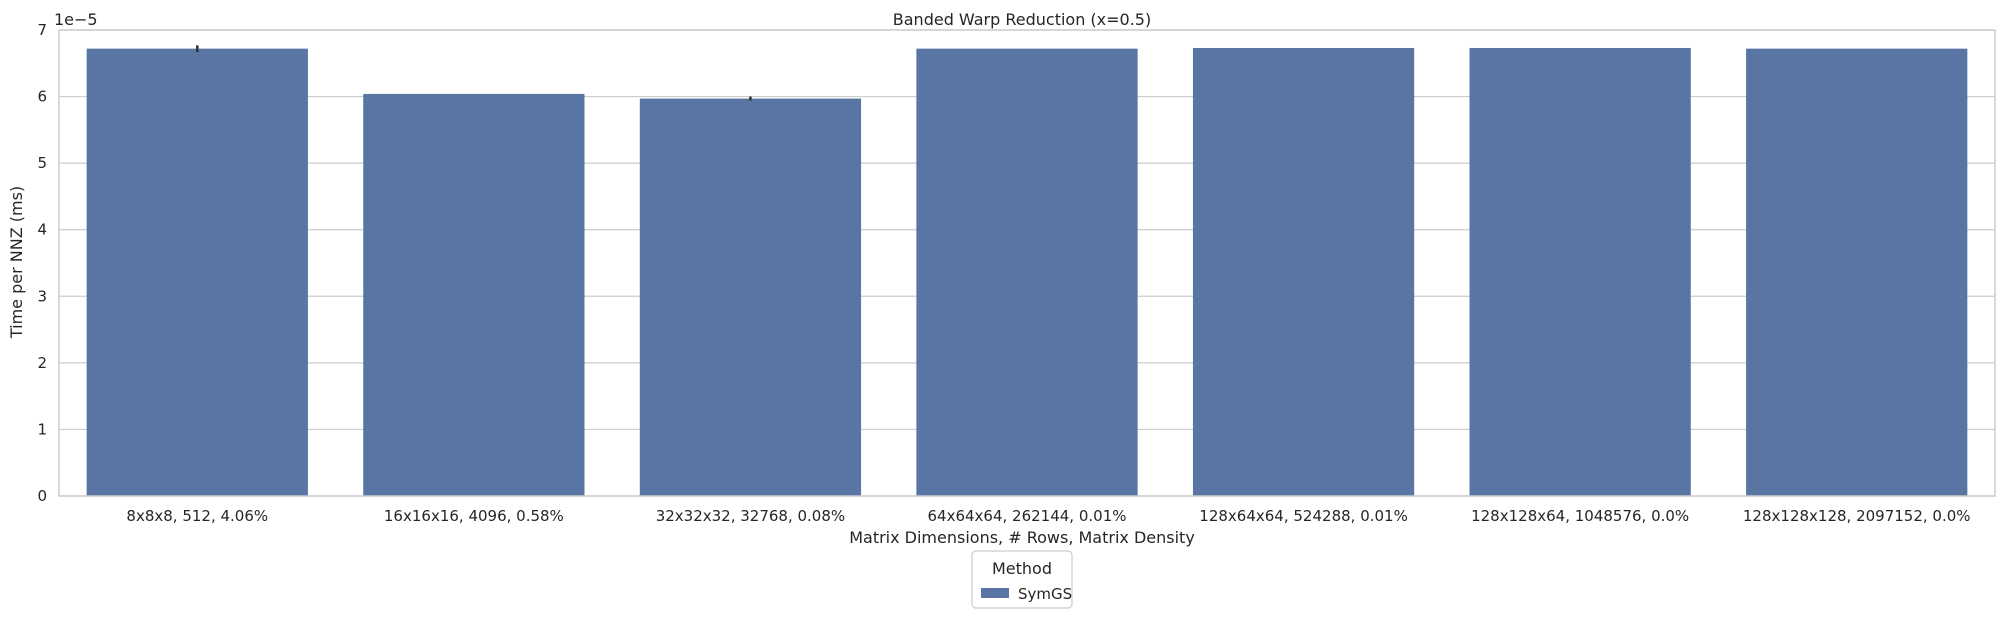 Image resolution: width=2004 pixels, height=620 pixels. Describe the element at coordinates (42, 296) in the screenshot. I see `y-tick-label: 3` at that location.